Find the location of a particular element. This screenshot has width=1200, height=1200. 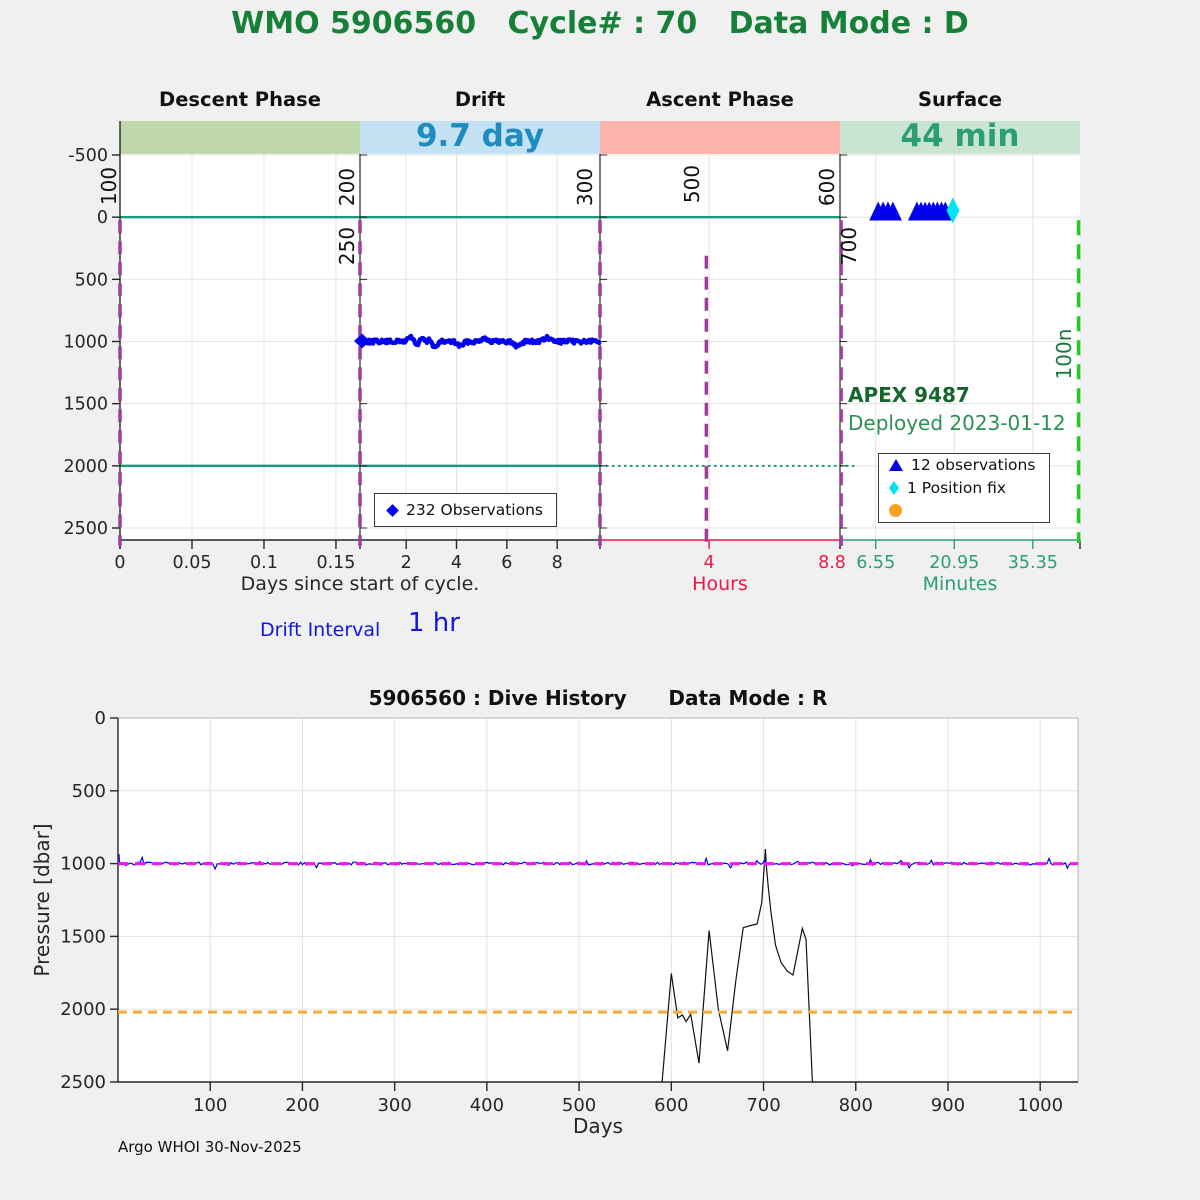

message-label-700: 700 is located at coordinates (849, 246).